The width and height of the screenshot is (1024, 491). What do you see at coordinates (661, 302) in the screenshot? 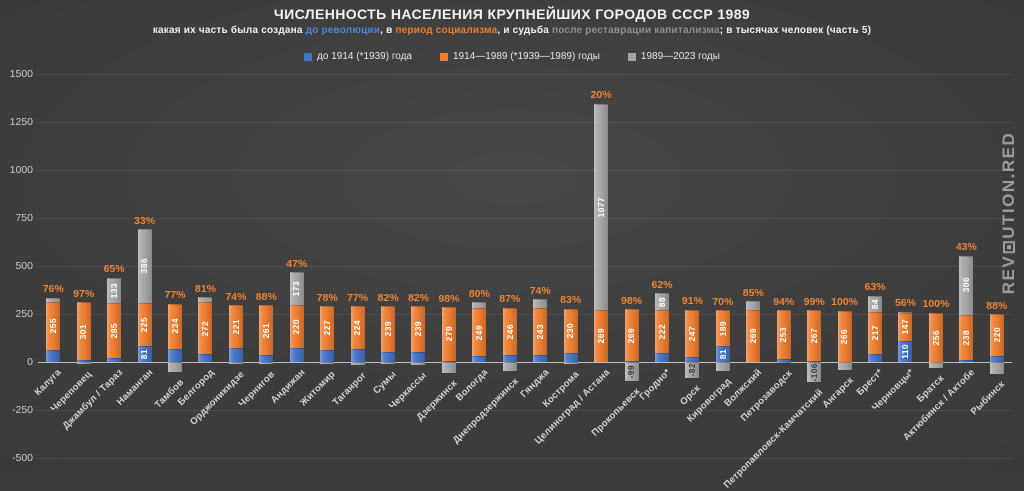
I see `bar-segment-1989-2023: 88` at bounding box center [661, 302].